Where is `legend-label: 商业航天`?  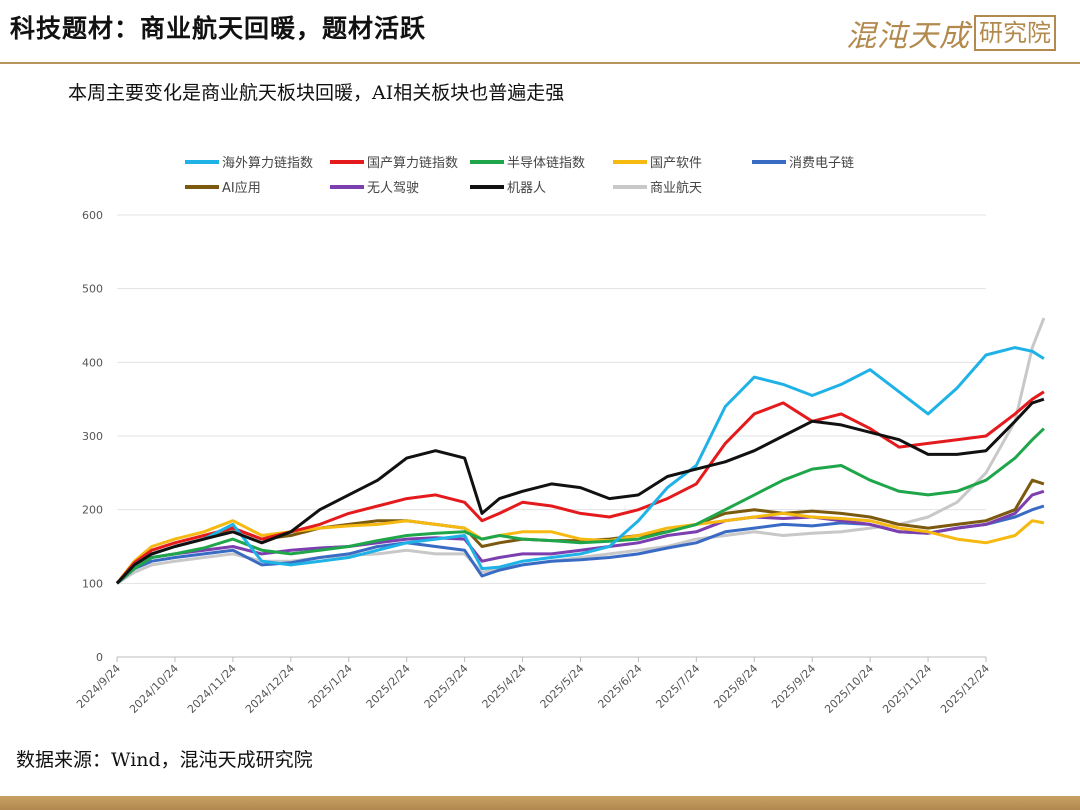 legend-label: 商业航天 is located at coordinates (676, 188).